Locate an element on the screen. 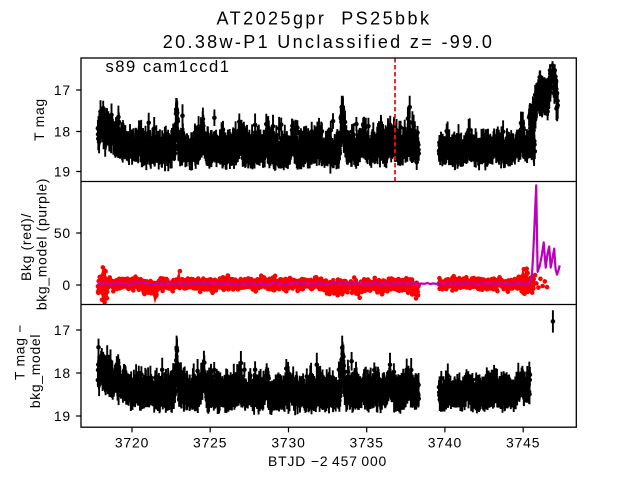  svg-text: Bkg (red)/ is located at coordinates (26, 247).